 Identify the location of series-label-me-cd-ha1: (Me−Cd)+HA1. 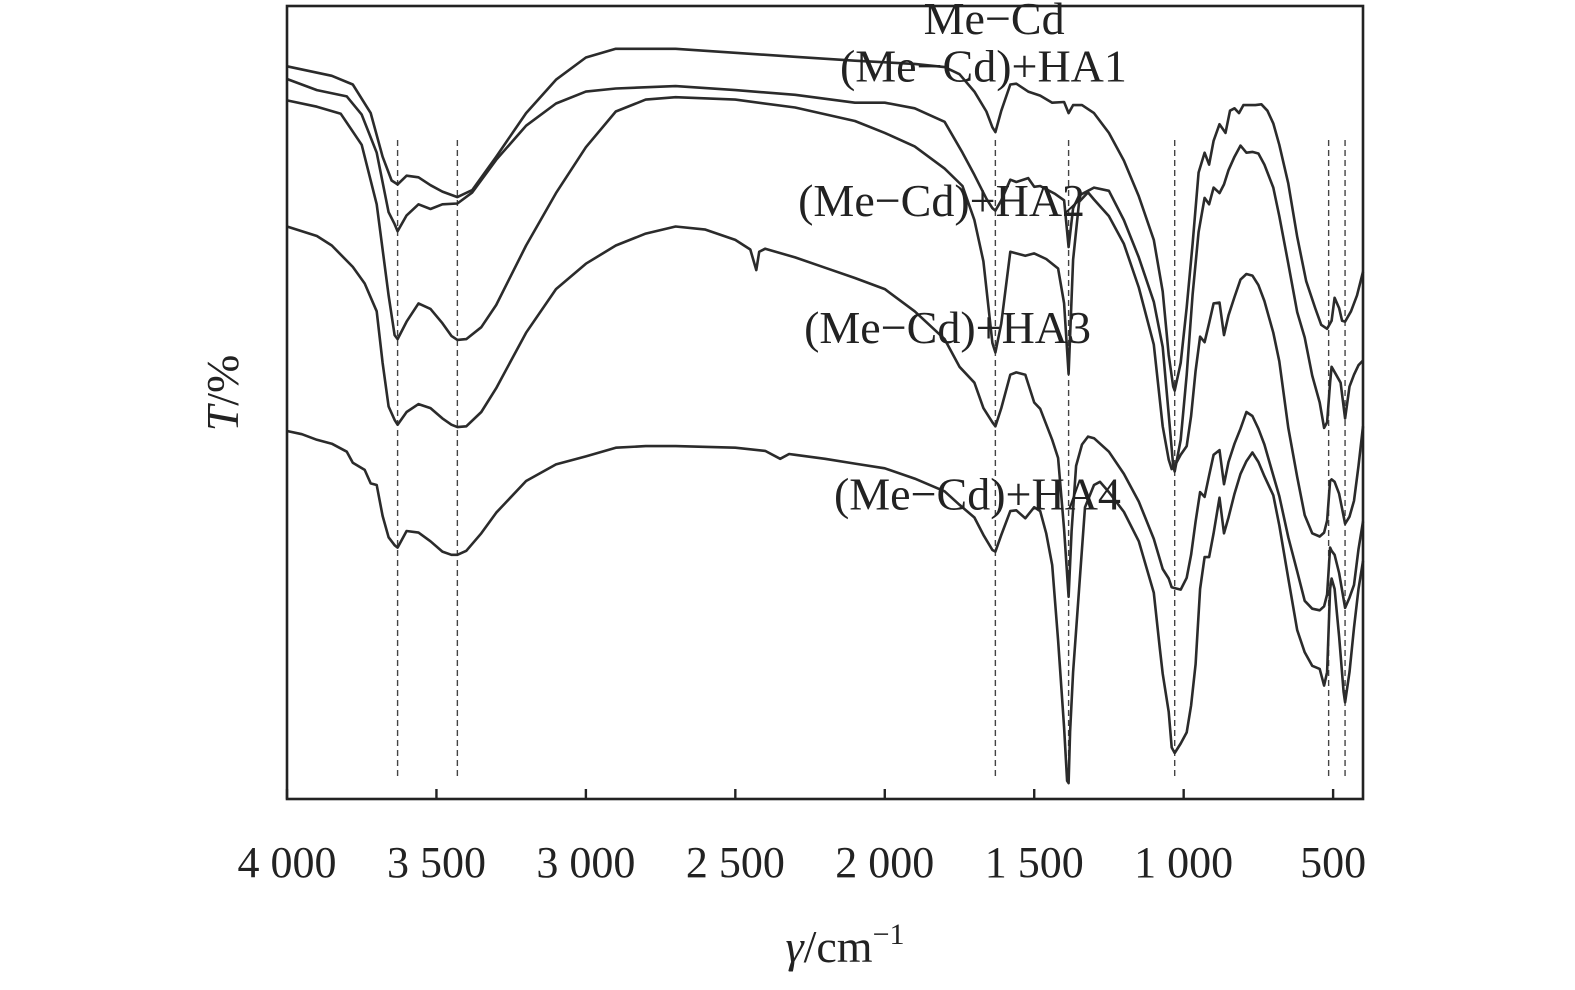
(983, 65).